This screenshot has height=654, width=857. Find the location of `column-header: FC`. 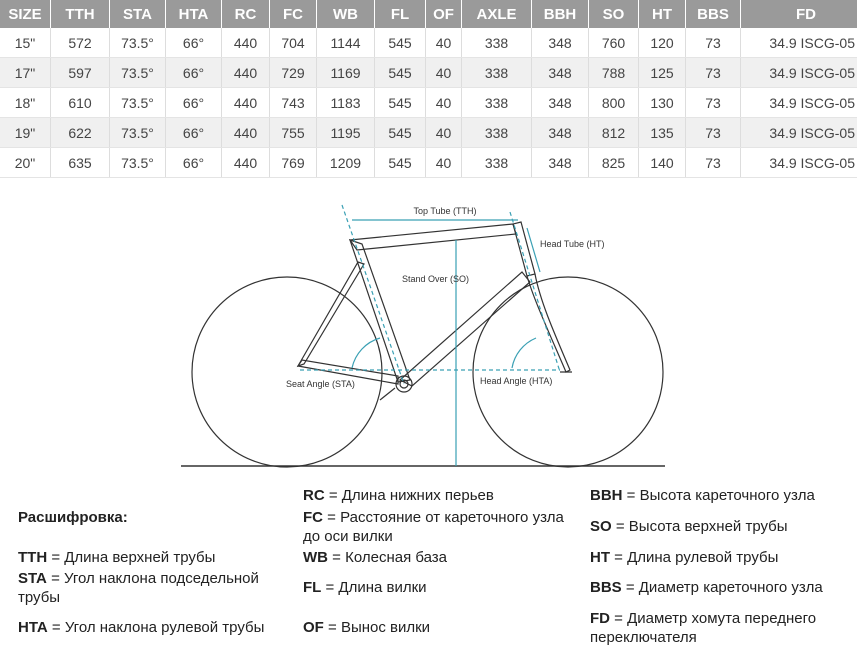

column-header: FC is located at coordinates (293, 14).